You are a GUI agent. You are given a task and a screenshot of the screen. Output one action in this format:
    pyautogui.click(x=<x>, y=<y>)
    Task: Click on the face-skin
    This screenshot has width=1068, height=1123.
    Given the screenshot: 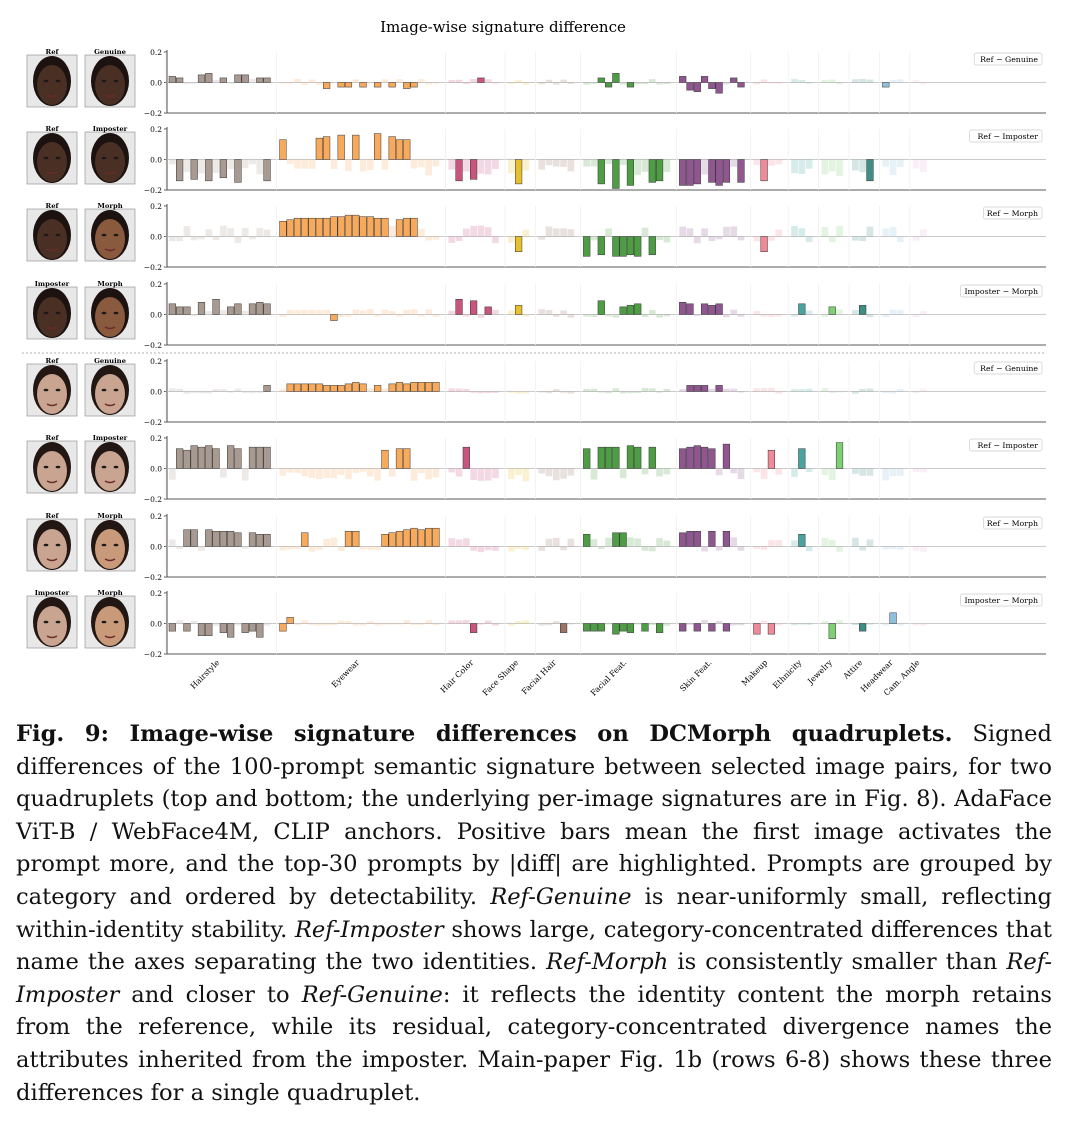 What is the action you would take?
    pyautogui.click(x=52, y=85)
    